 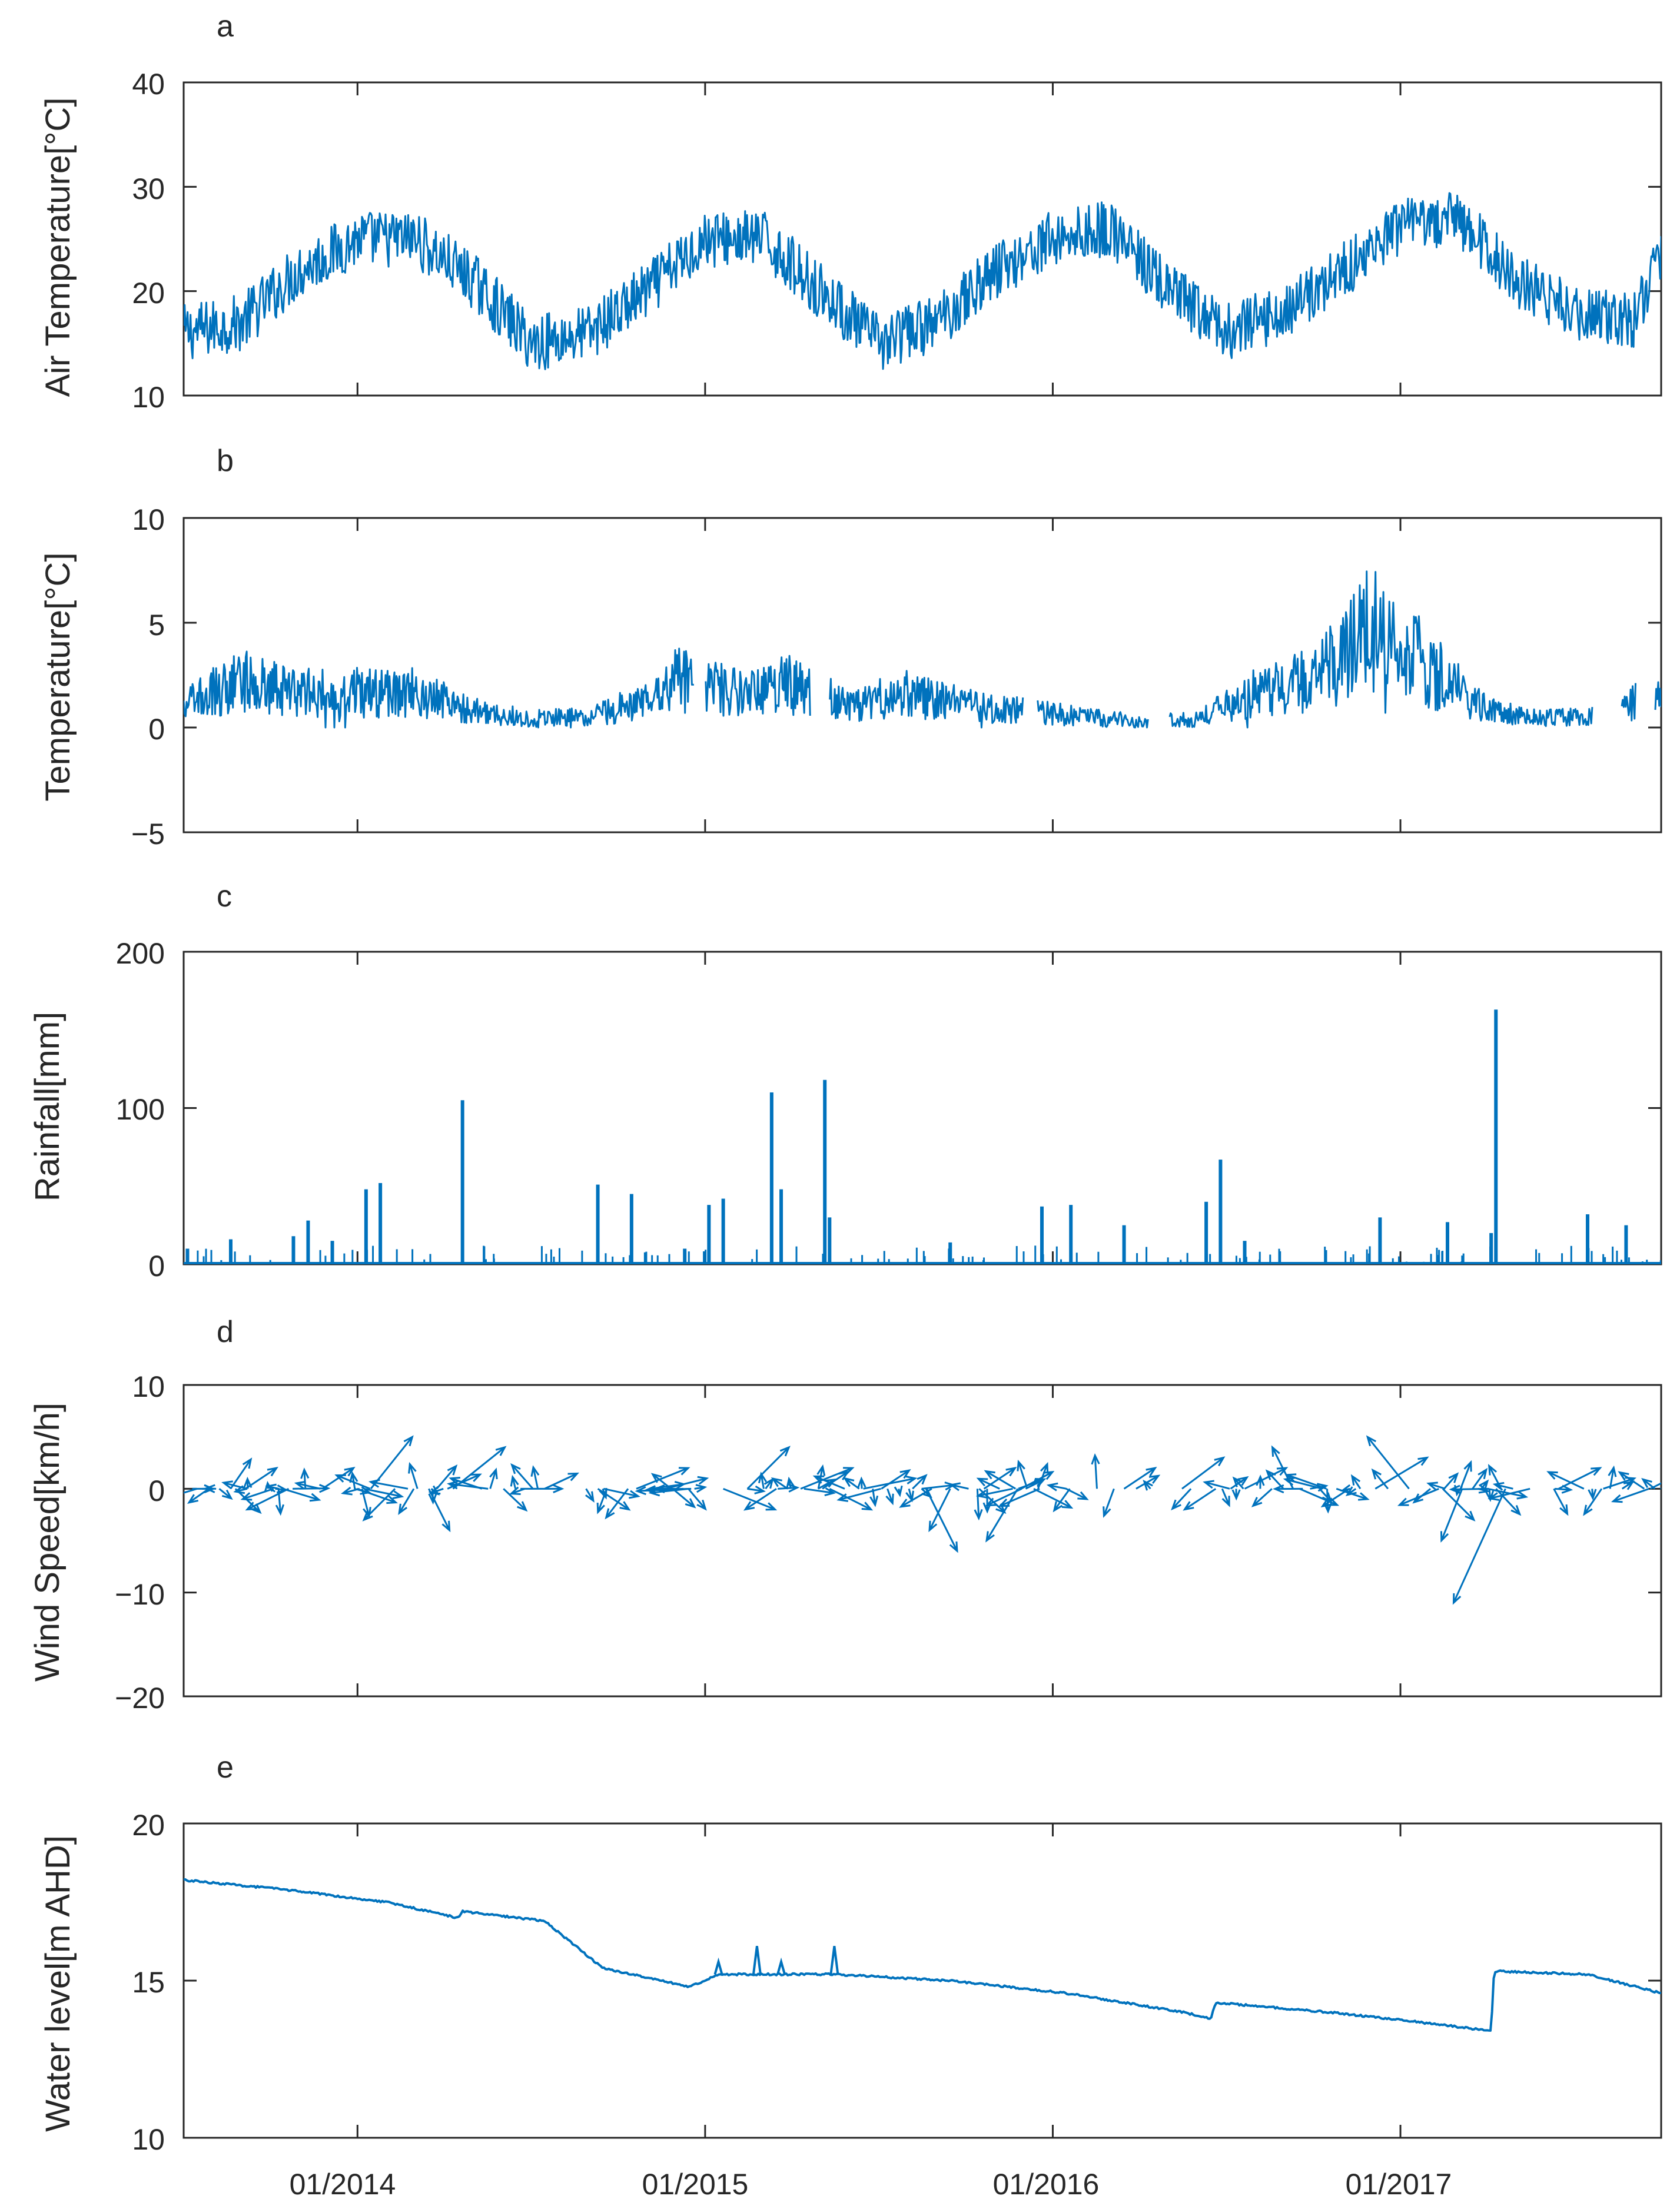 I want to click on plot-area, so click(x=923, y=649).